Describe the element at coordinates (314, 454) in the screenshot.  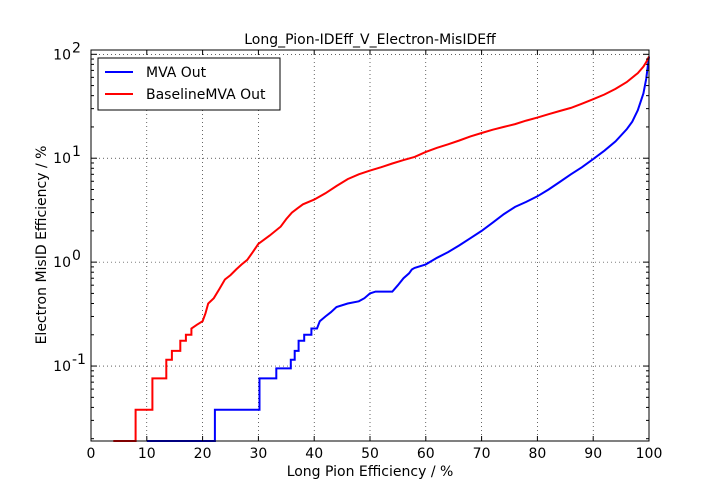
I see `x-tick-label: 40` at that location.